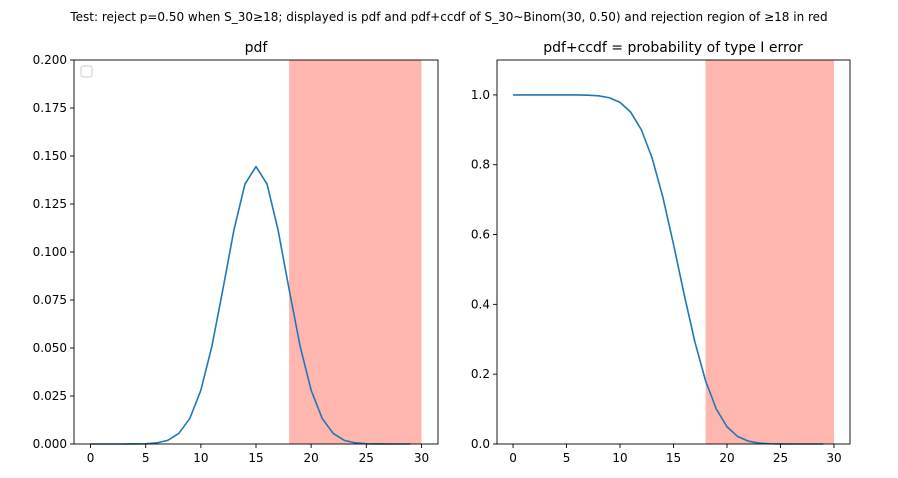 The image size is (898, 478). I want to click on ccdf-ytick-label: 0.6, so click(480, 235).